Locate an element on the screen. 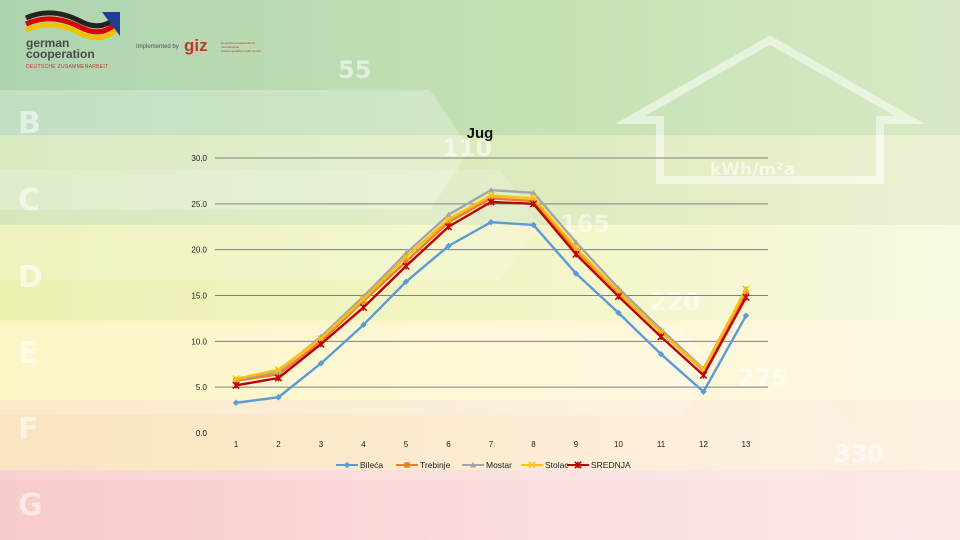 This screenshot has width=960, height=540. x-tick-label: 11 is located at coordinates (661, 444).